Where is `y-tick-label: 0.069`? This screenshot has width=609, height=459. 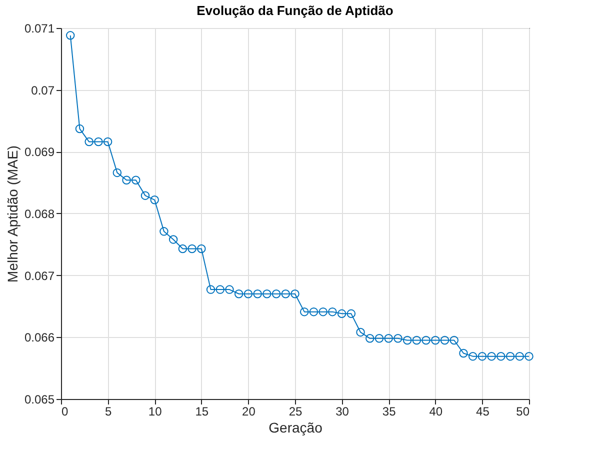
y-tick-label: 0.069 is located at coordinates (39, 152).